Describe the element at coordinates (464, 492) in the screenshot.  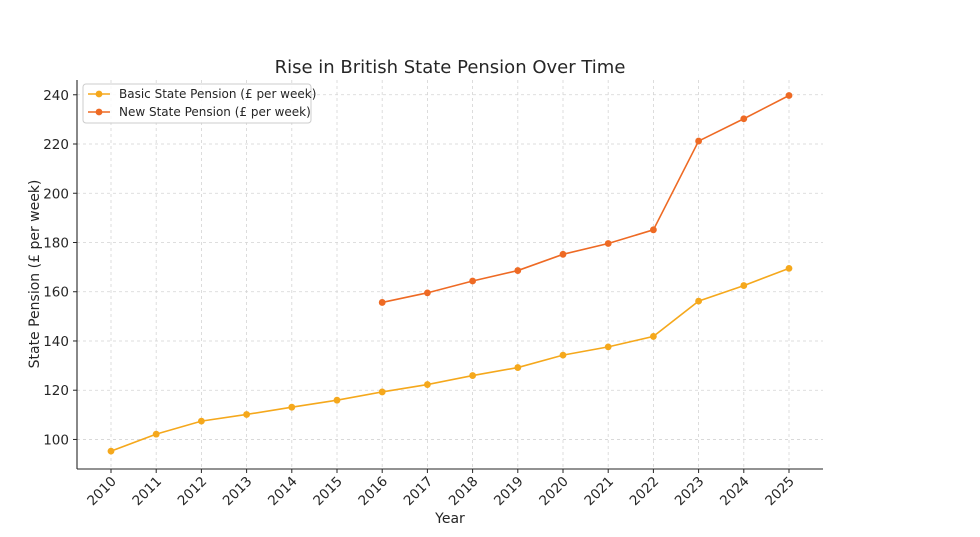
I see `x-tick-label: 2018` at that location.